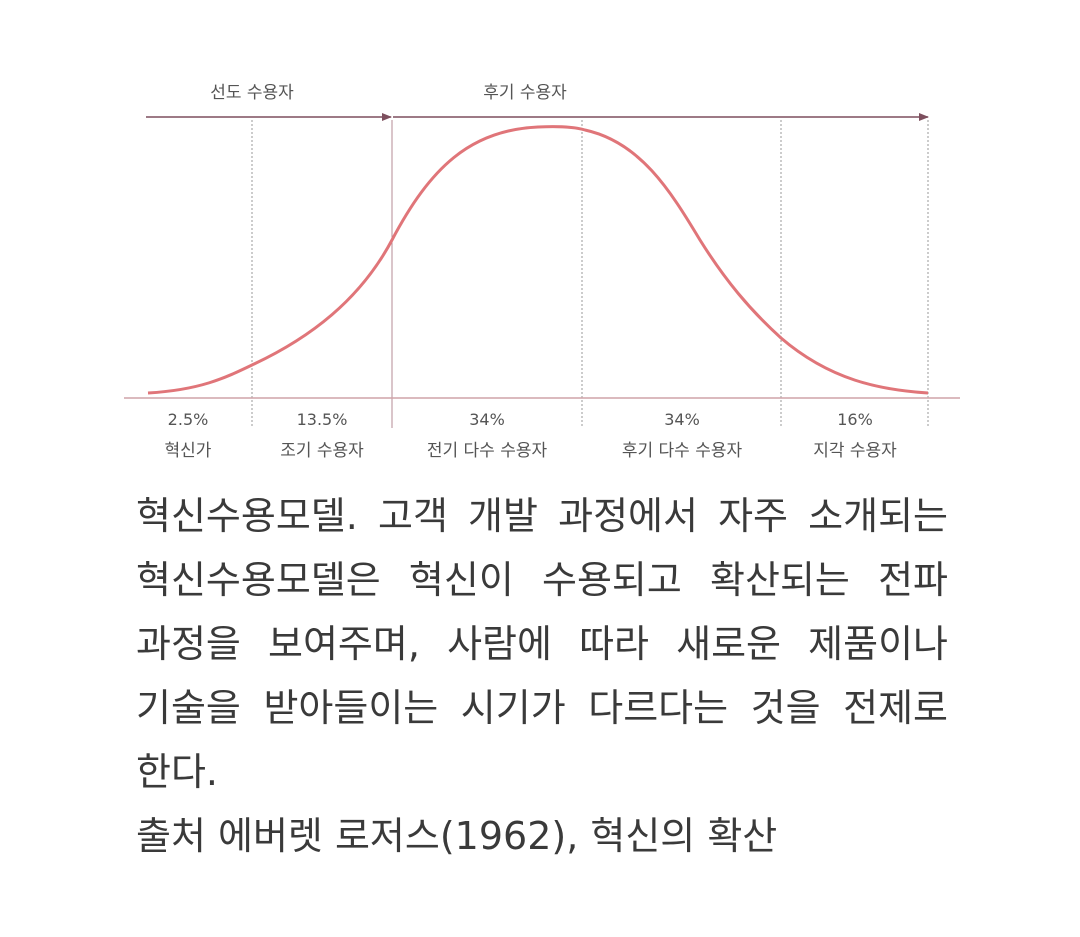 The image size is (1080, 937). Describe the element at coordinates (322, 419) in the screenshot. I see `segment-percent: 13.5%` at that location.